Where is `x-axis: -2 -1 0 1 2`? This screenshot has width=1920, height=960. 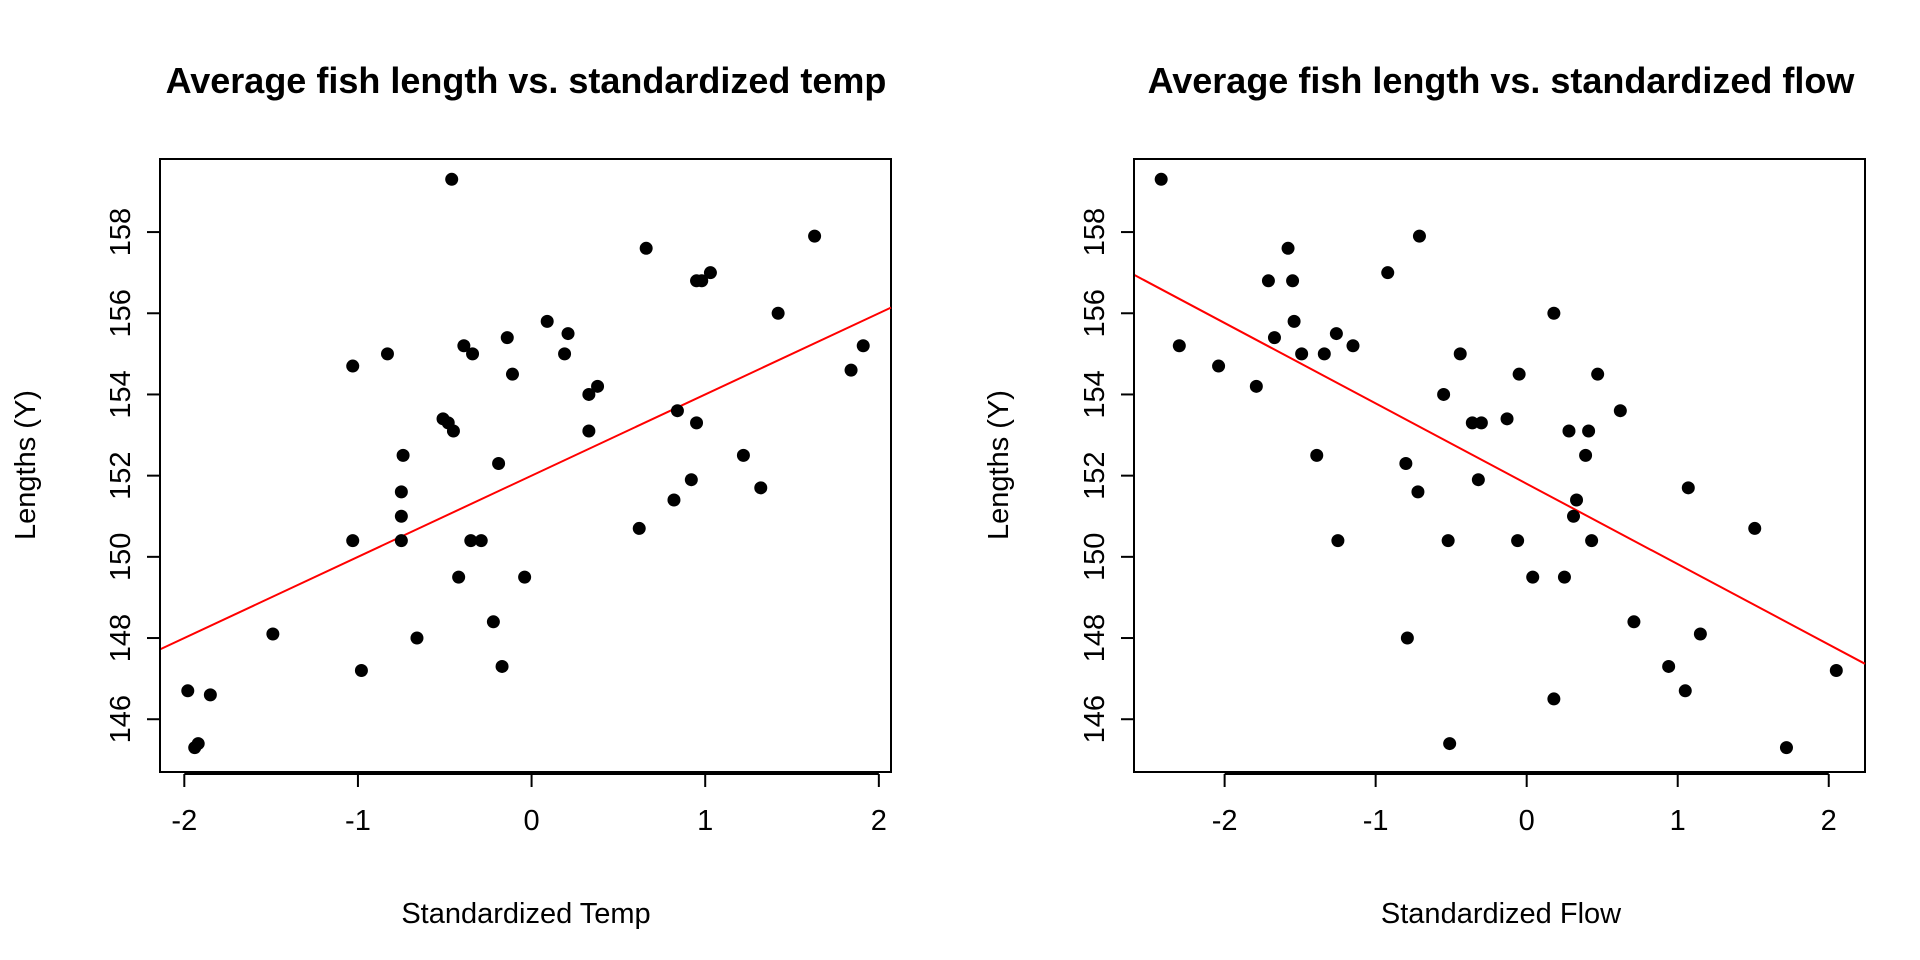 x-axis: -2 -1 0 1 2 is located at coordinates (1524, 805).